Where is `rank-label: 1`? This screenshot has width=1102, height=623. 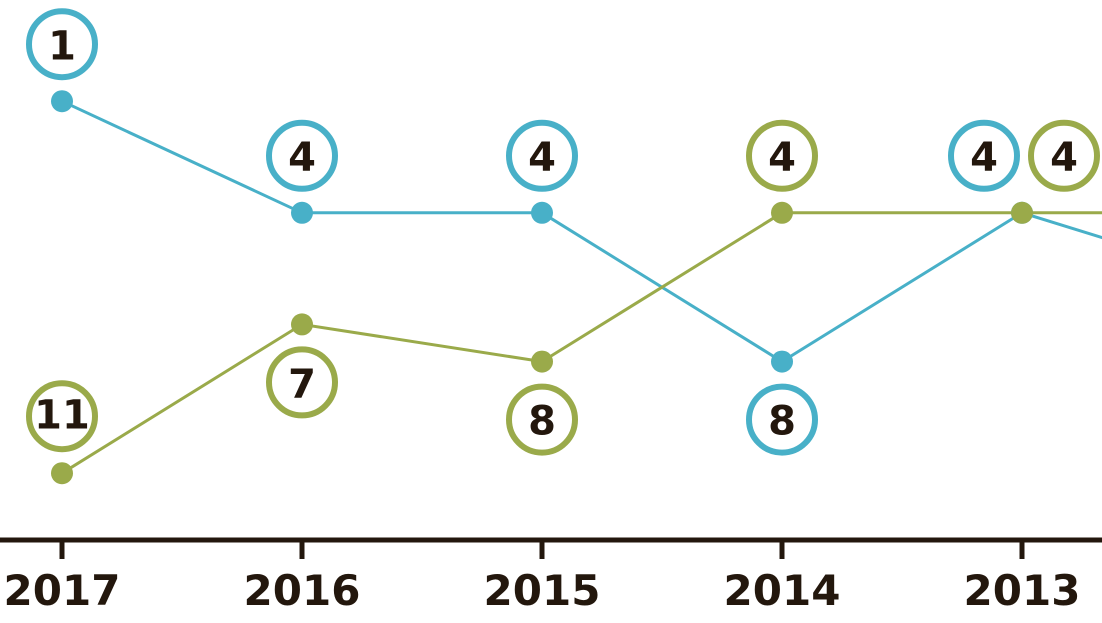 rank-label: 1 is located at coordinates (62, 46).